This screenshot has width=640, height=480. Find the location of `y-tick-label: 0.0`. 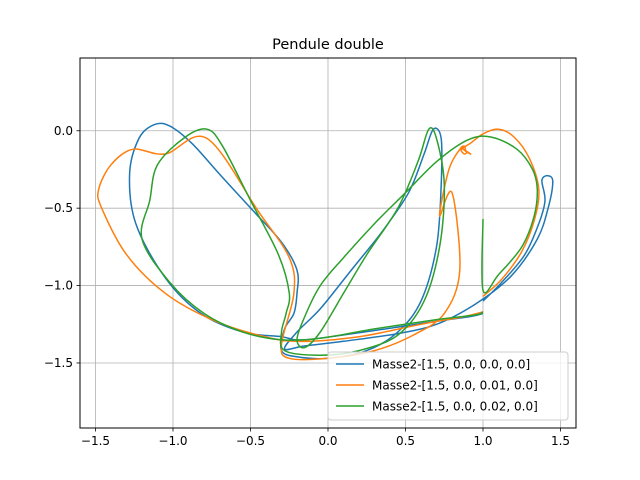

y-tick-label: 0.0 is located at coordinates (63, 131).